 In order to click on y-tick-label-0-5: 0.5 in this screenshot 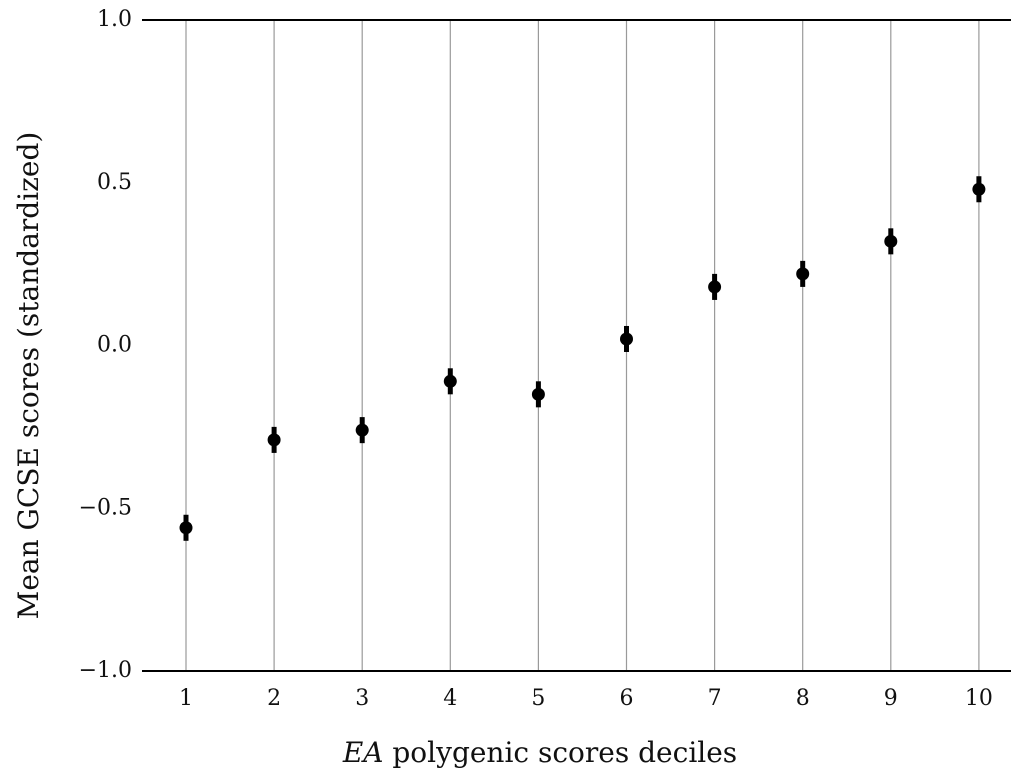, I will do `click(114, 182)`.